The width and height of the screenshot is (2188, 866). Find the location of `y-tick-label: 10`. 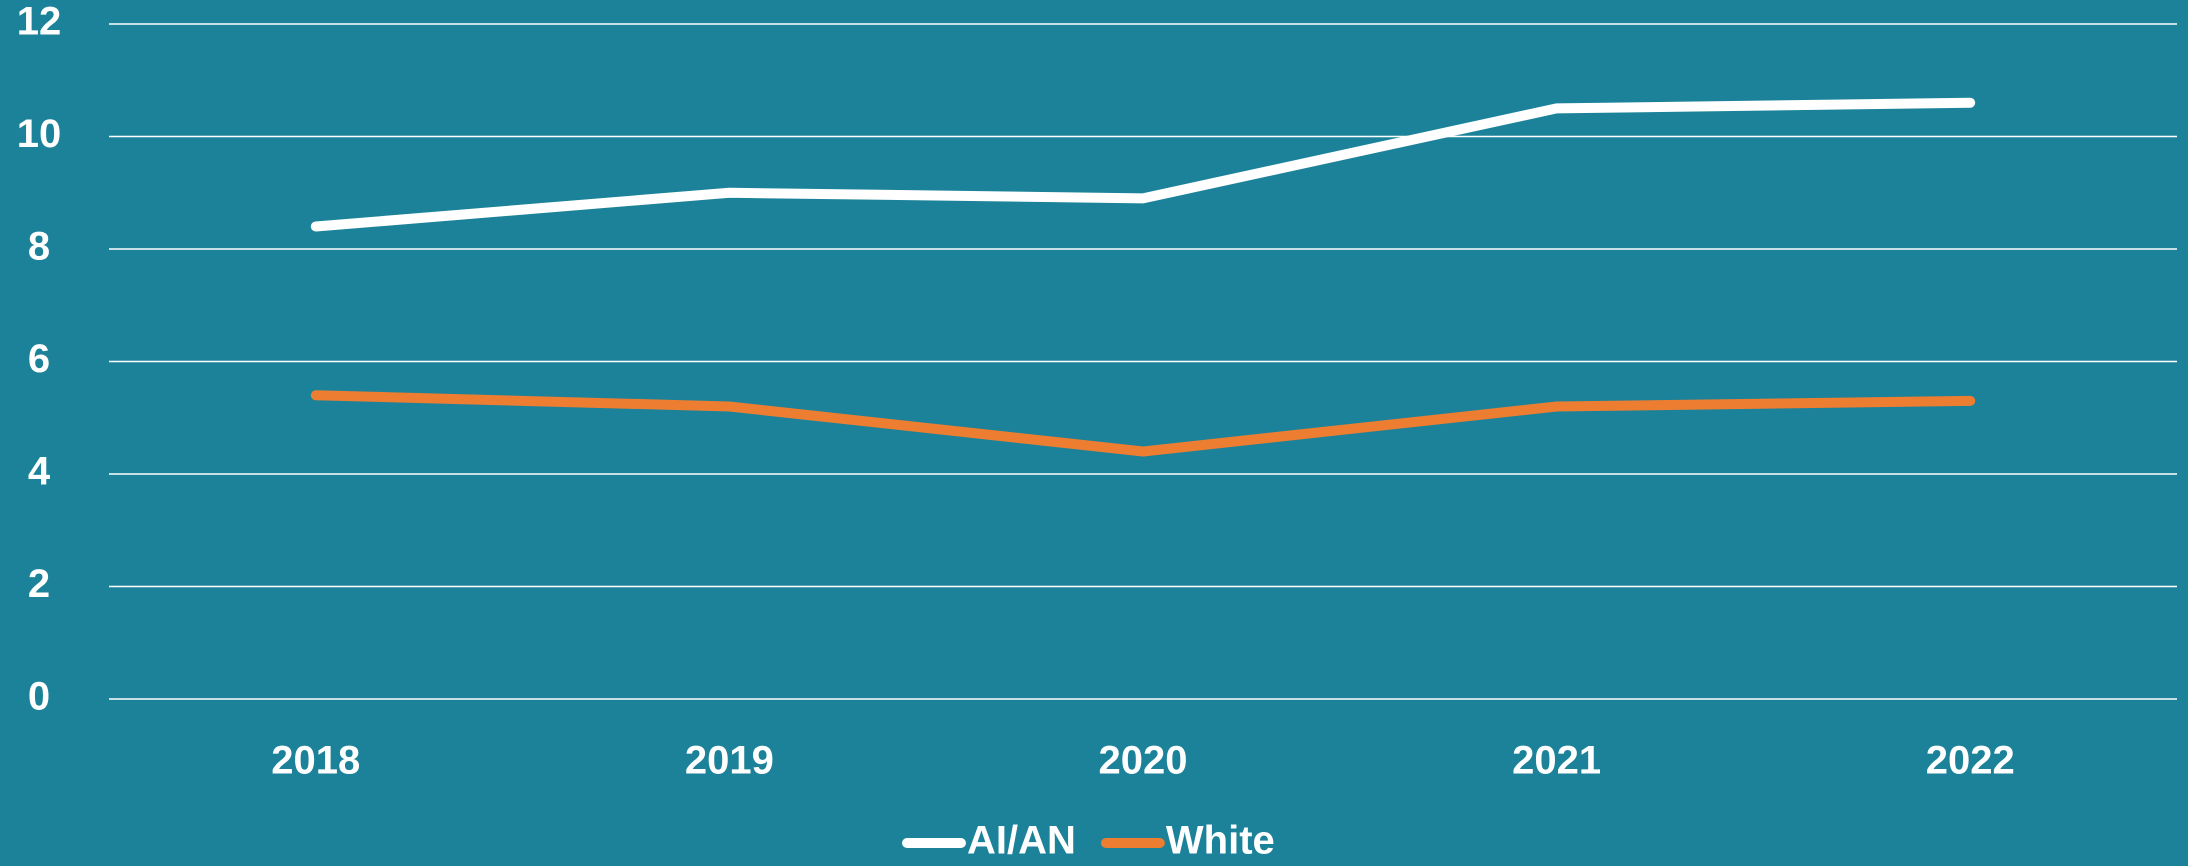

y-tick-label: 10 is located at coordinates (39, 134).